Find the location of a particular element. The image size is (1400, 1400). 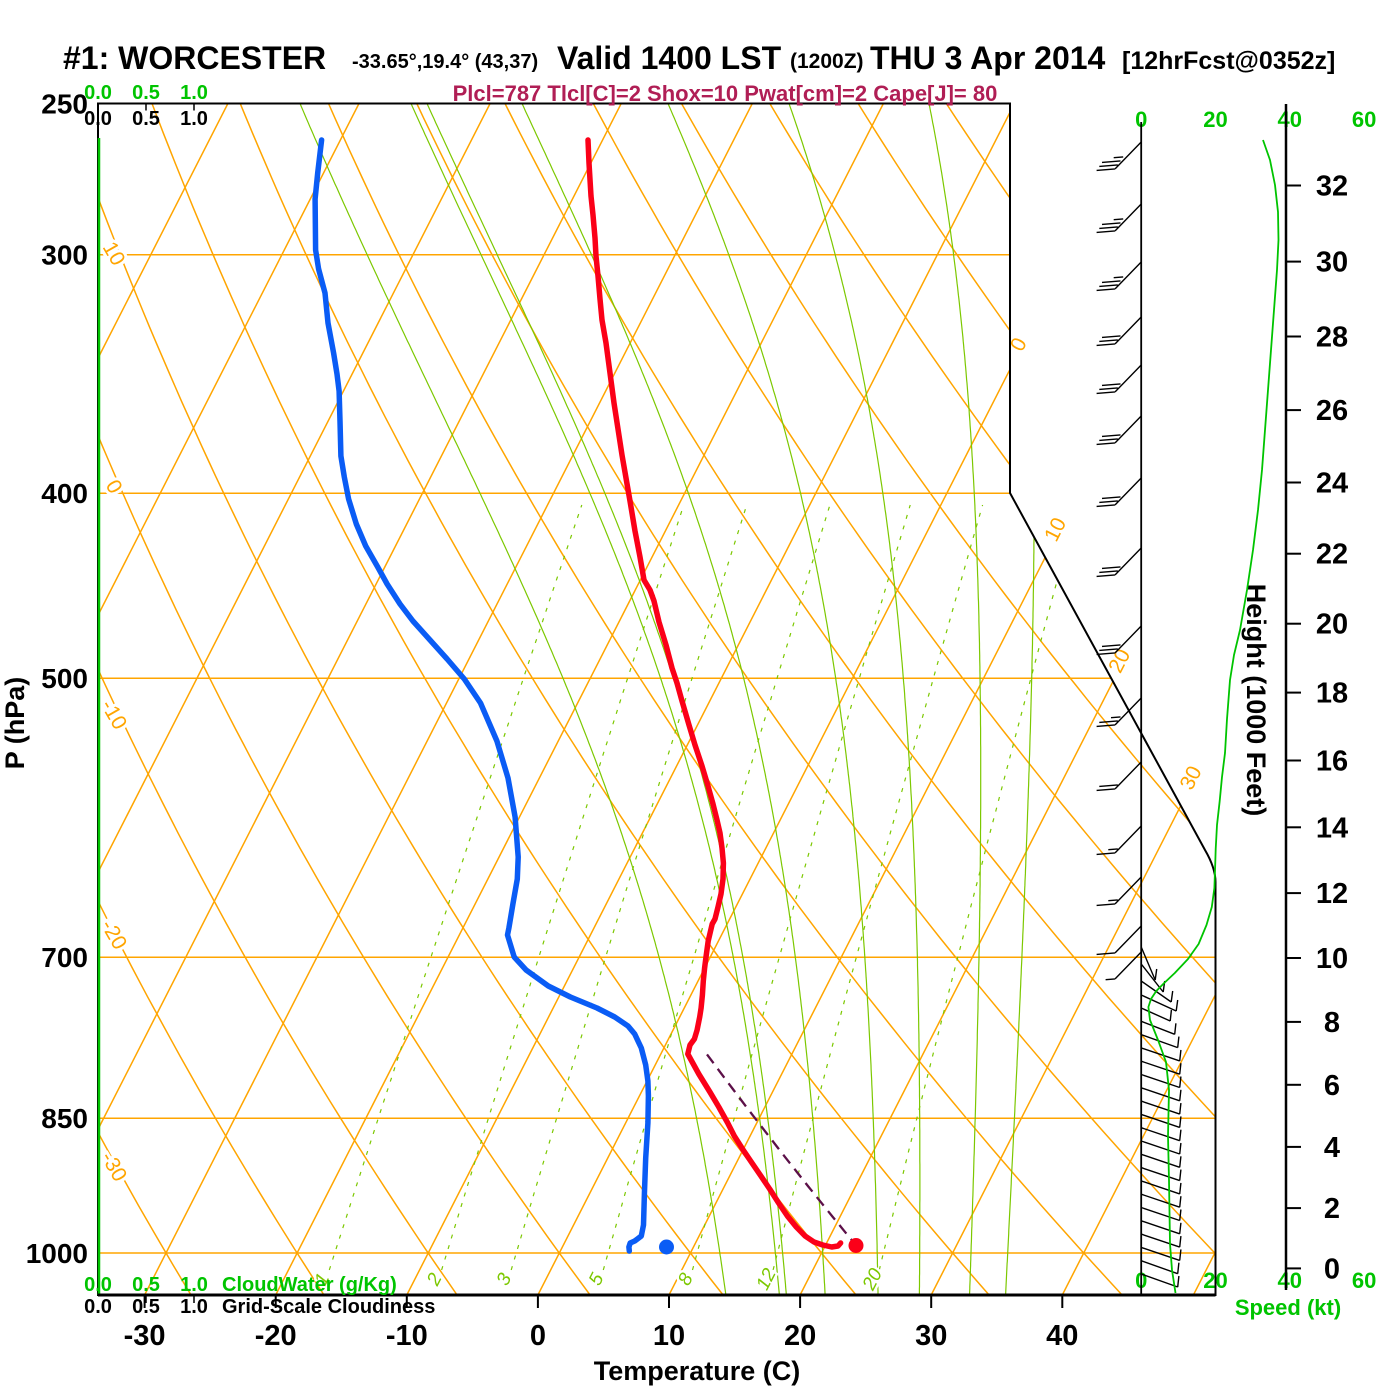

svg-text: [12hrFcst@0352z] is located at coordinates (1228, 61).